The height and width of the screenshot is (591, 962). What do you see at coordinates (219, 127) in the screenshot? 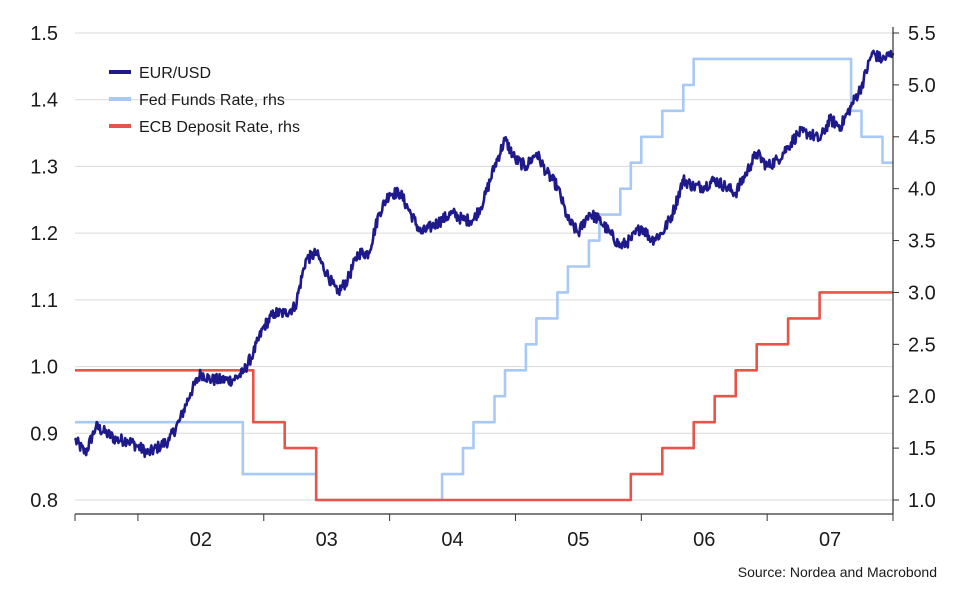
I see `legend-label: ECB Deposit Rate, rhs` at bounding box center [219, 127].